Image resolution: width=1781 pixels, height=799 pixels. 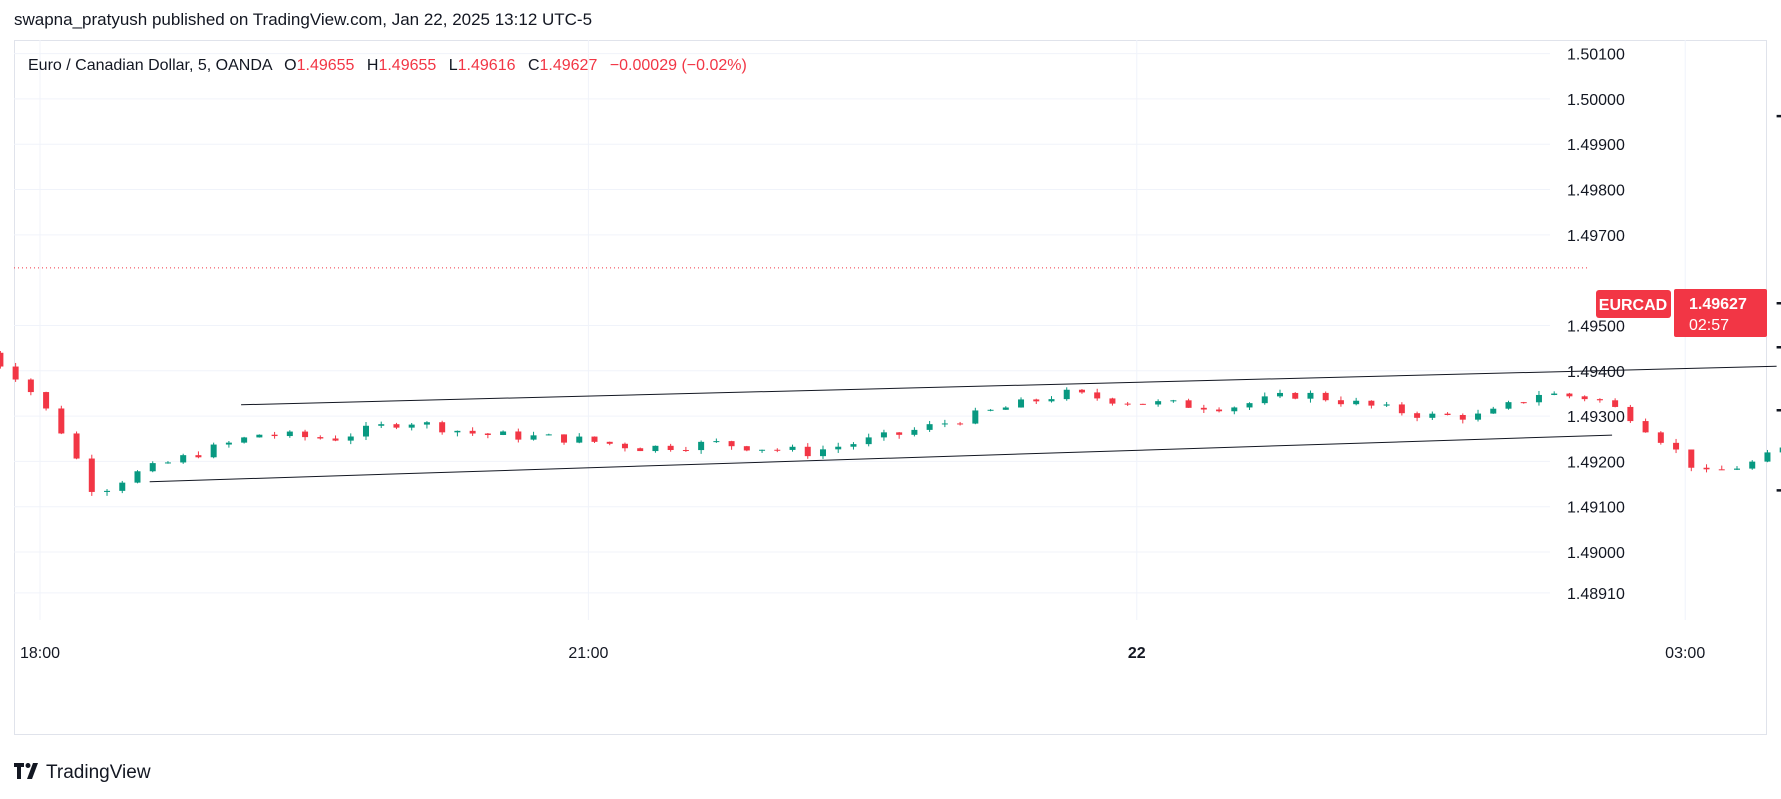 I want to click on symbol-price-tag: EURCAD 1.49627 02:57, so click(x=1681, y=313).